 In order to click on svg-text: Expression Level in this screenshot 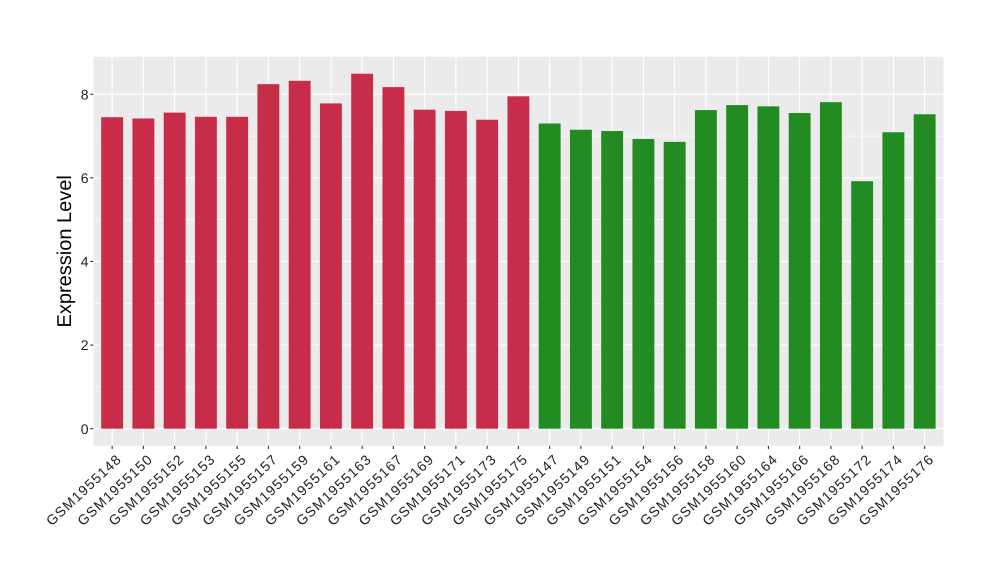, I will do `click(65, 251)`.